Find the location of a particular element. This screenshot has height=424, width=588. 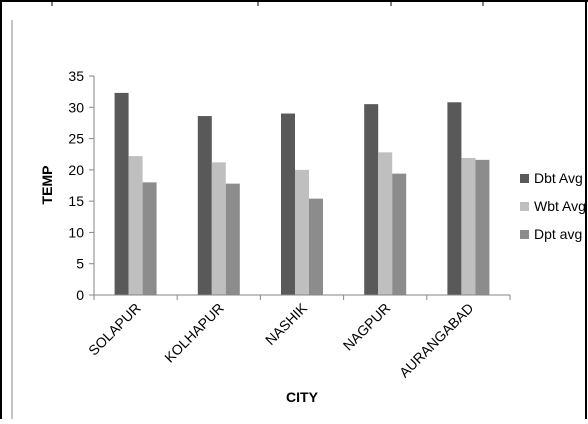

bar-wbt-avg-solapur is located at coordinates (135, 225).